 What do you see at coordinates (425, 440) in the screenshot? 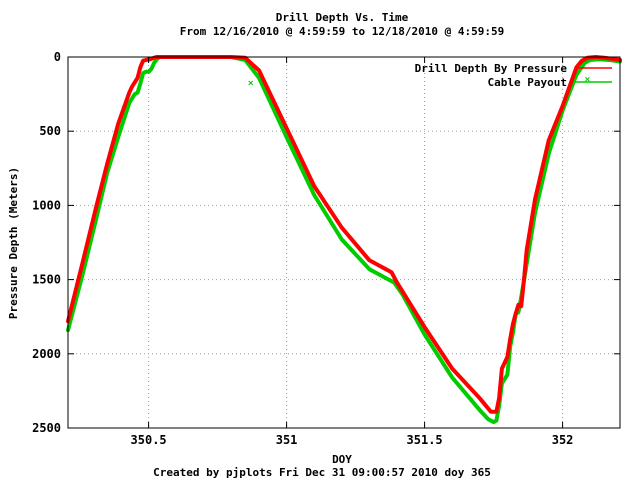
I see `x-tick-label: 351.5` at bounding box center [425, 440].